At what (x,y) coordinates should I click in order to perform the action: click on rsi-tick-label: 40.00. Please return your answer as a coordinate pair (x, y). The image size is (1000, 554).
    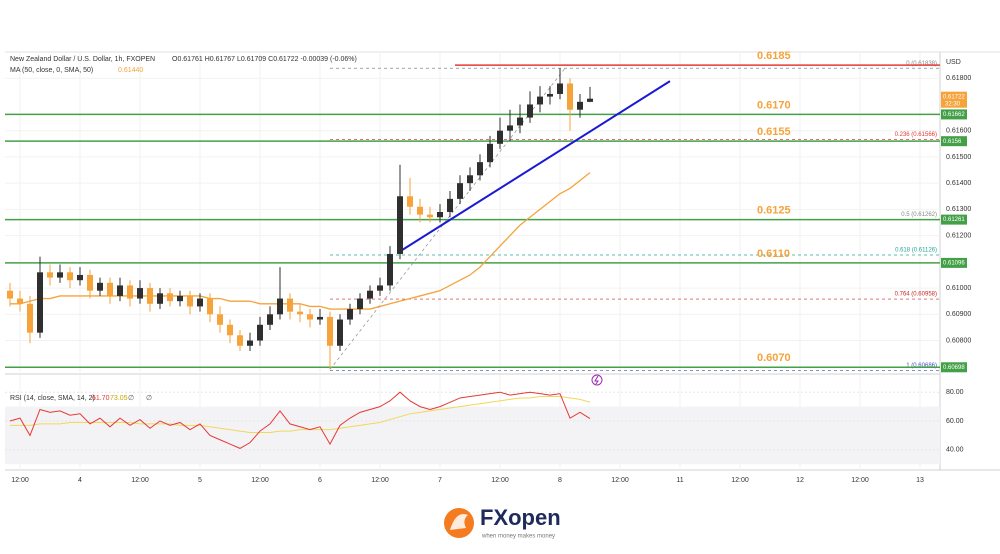
    Looking at the image, I should click on (955, 450).